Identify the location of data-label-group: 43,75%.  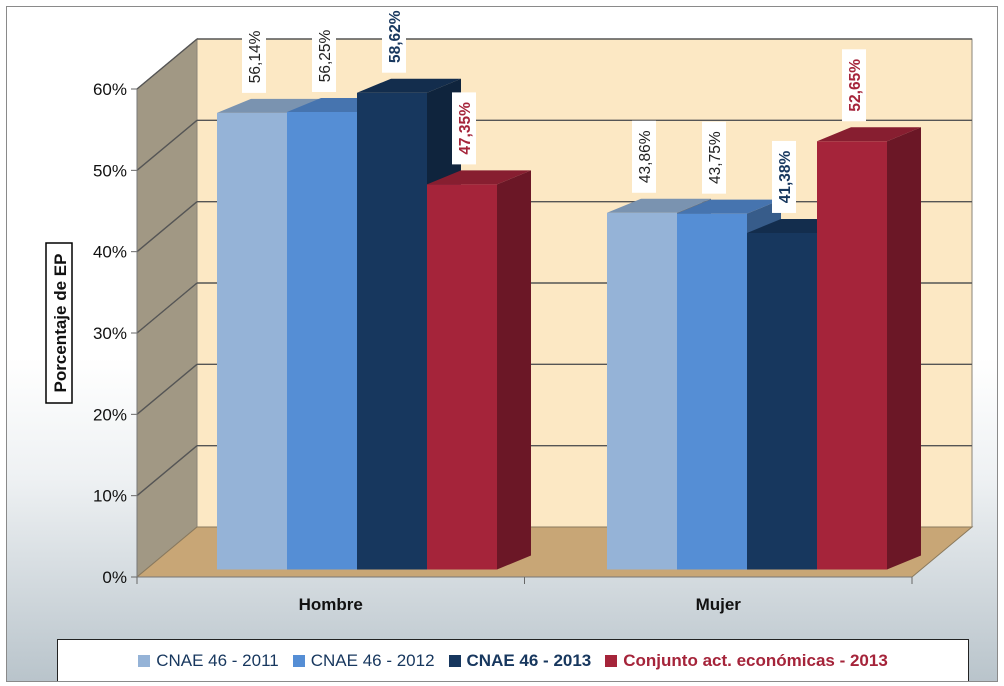
(714, 157).